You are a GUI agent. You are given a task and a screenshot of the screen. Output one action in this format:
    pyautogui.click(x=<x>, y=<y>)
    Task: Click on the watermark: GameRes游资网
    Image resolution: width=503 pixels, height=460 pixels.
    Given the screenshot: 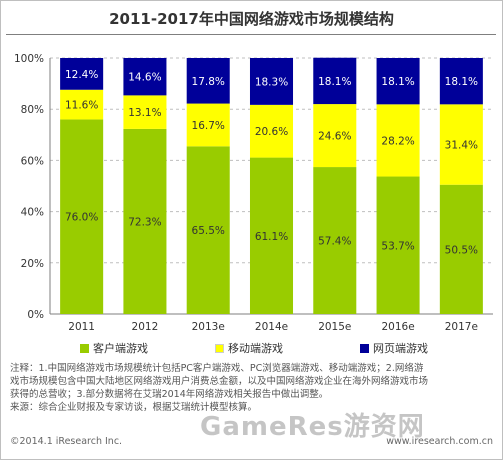 What is the action you would take?
    pyautogui.click(x=312, y=427)
    